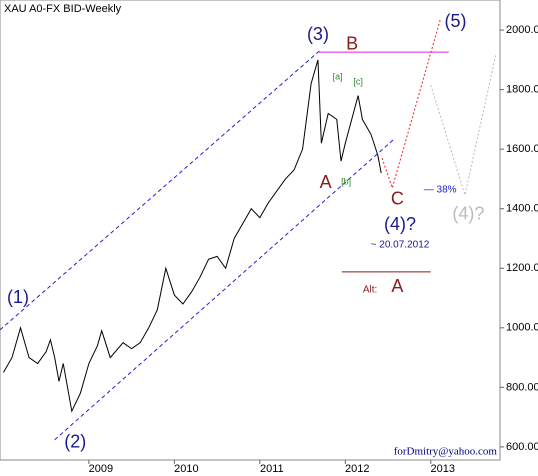 Image resolution: width=538 pixels, height=476 pixels. I want to click on annotation: (2), so click(75, 441).